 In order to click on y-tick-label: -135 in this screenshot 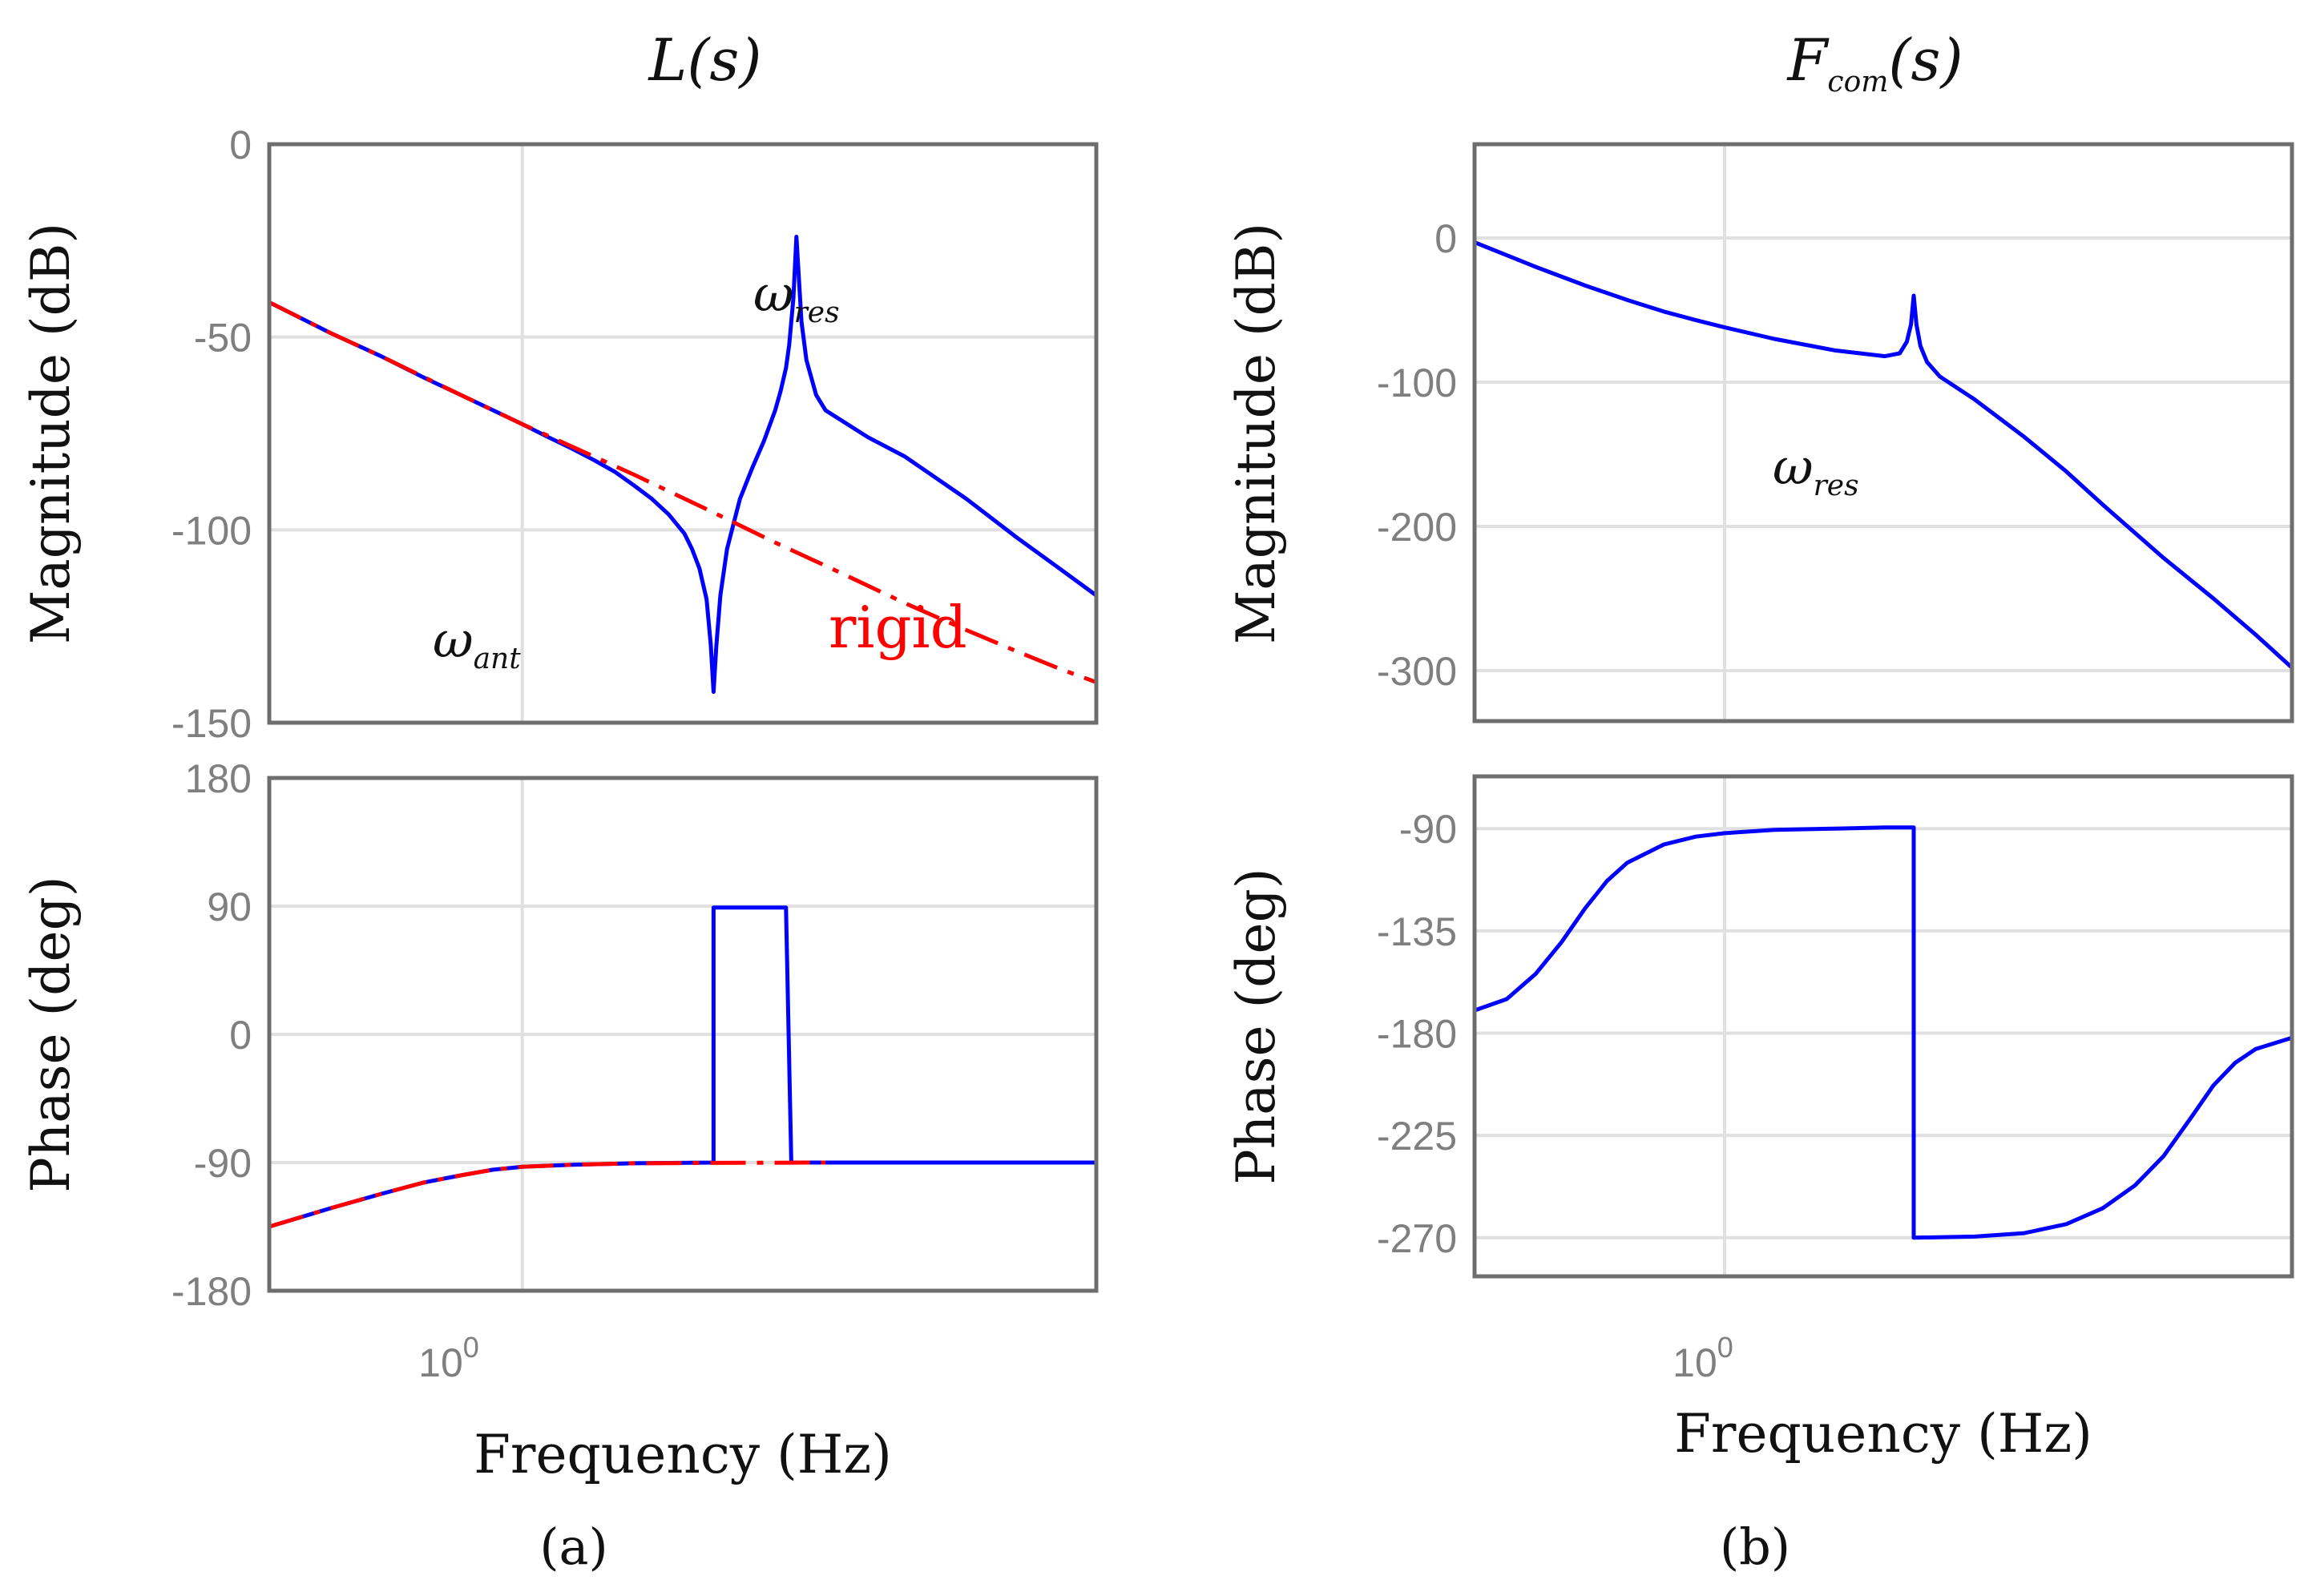, I will do `click(1417, 931)`.